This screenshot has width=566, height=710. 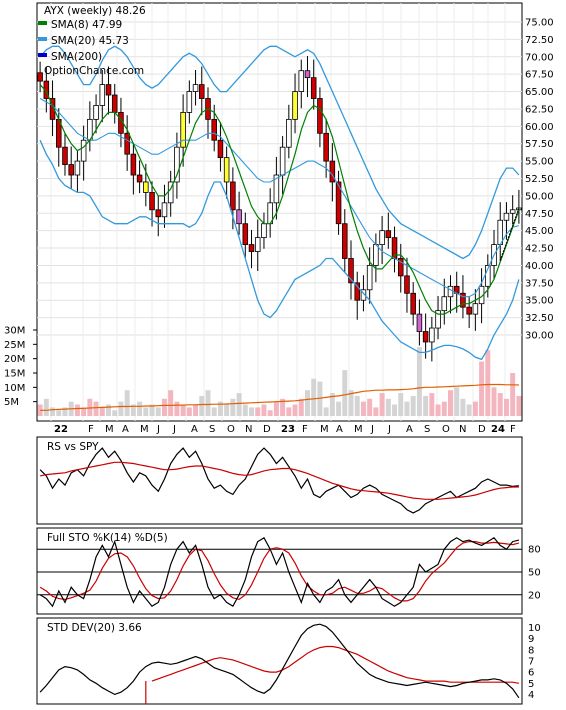 What do you see at coordinates (534, 573) in the screenshot?
I see `sto-tick-label: 50` at bounding box center [534, 573].